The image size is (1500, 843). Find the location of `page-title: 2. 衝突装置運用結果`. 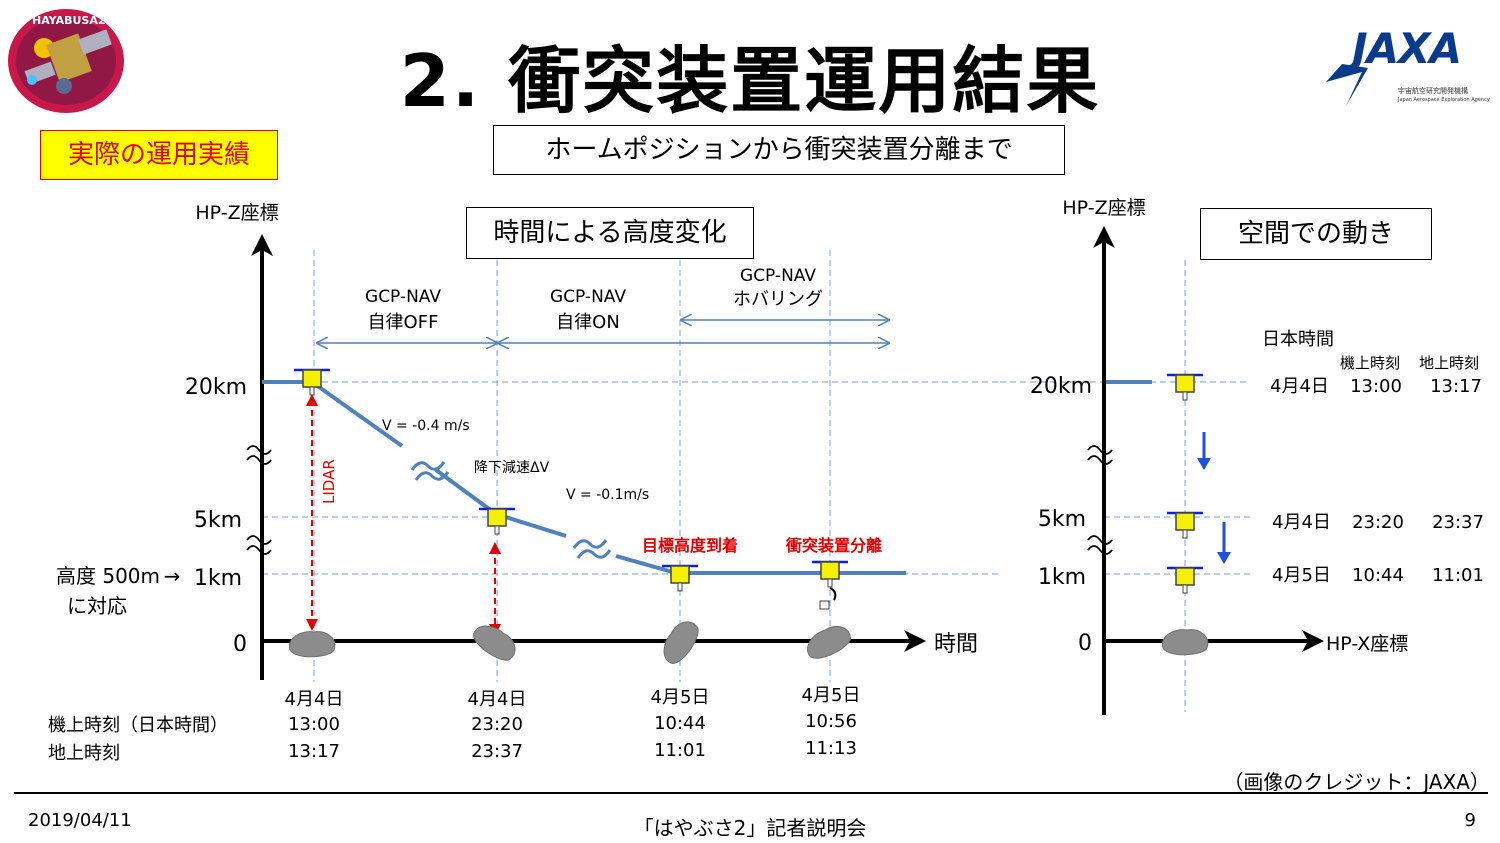

page-title: 2. 衝突装置運用結果 is located at coordinates (750, 81).